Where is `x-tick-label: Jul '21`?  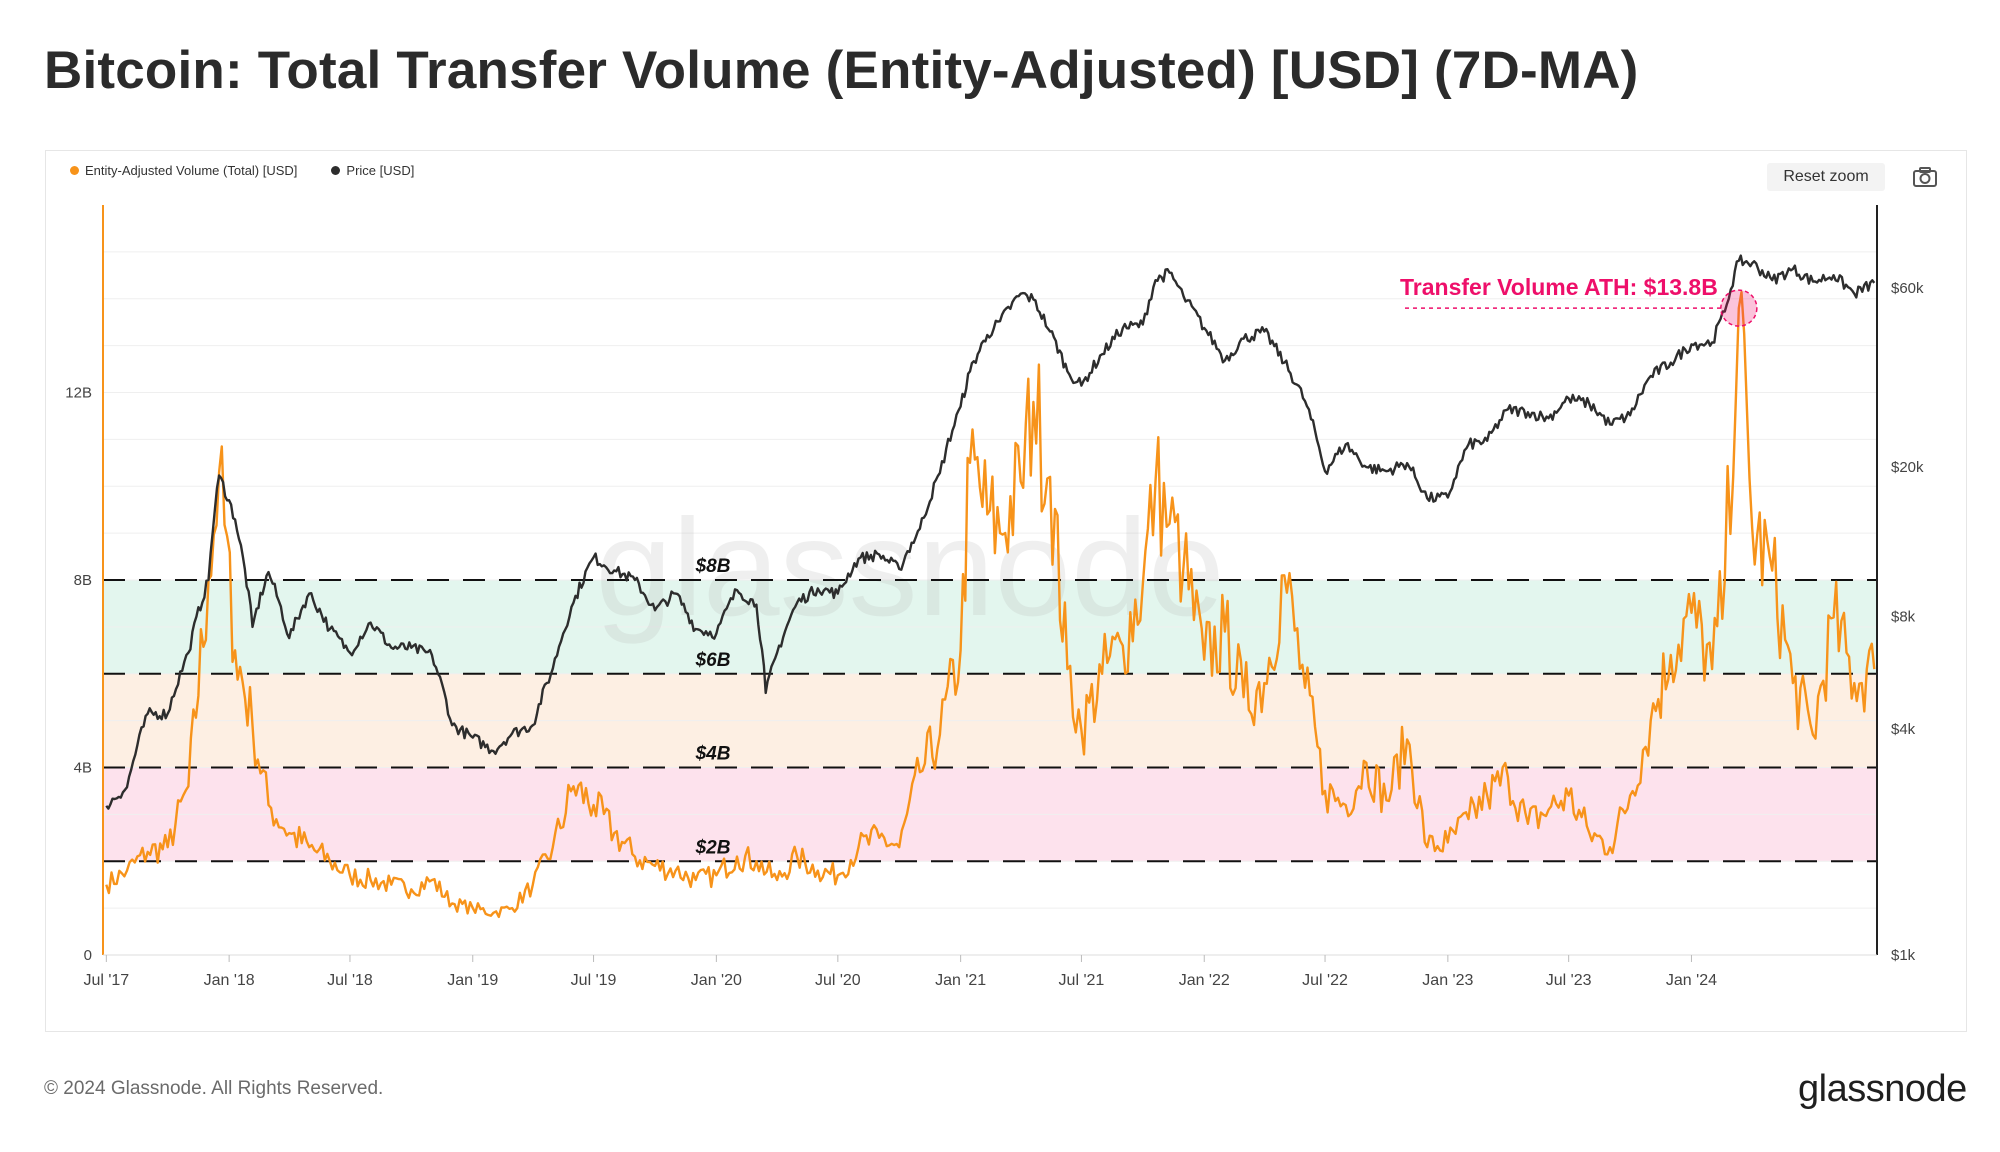
x-tick-label: Jul '21 is located at coordinates (1082, 980).